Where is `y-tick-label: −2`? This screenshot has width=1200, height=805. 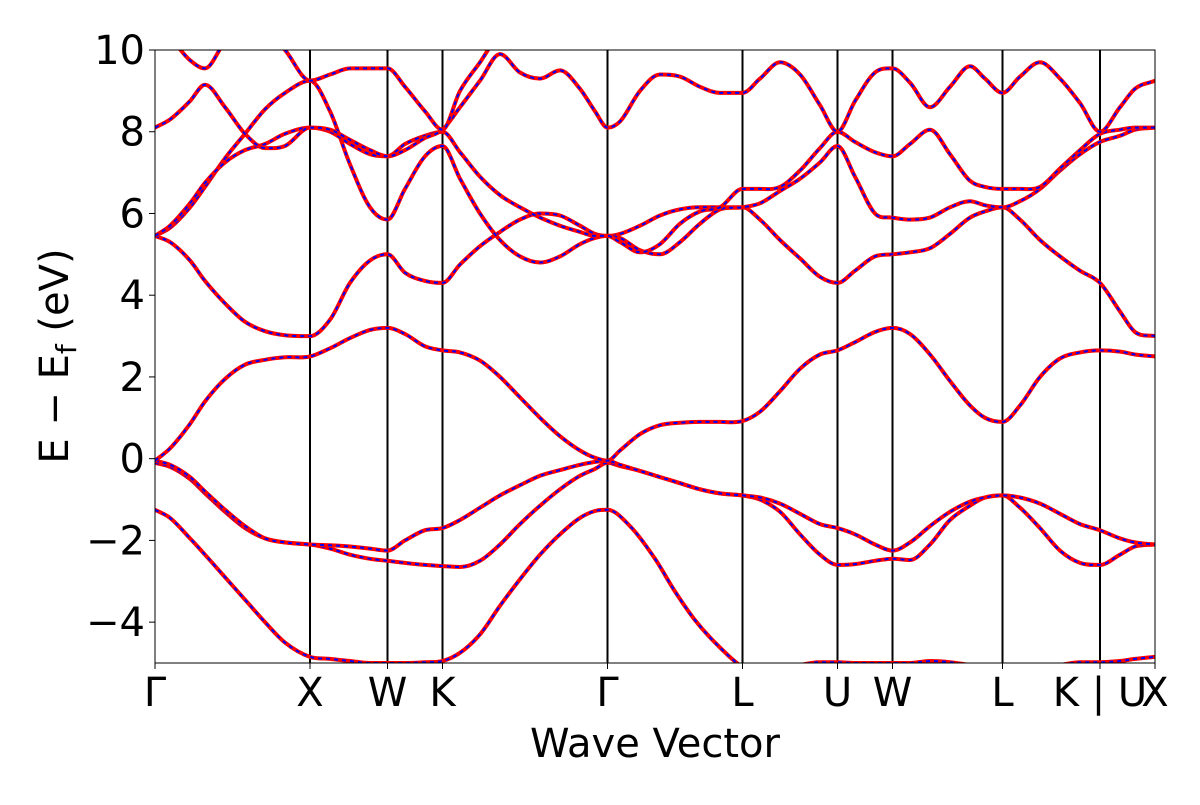 y-tick-label: −2 is located at coordinates (115, 541).